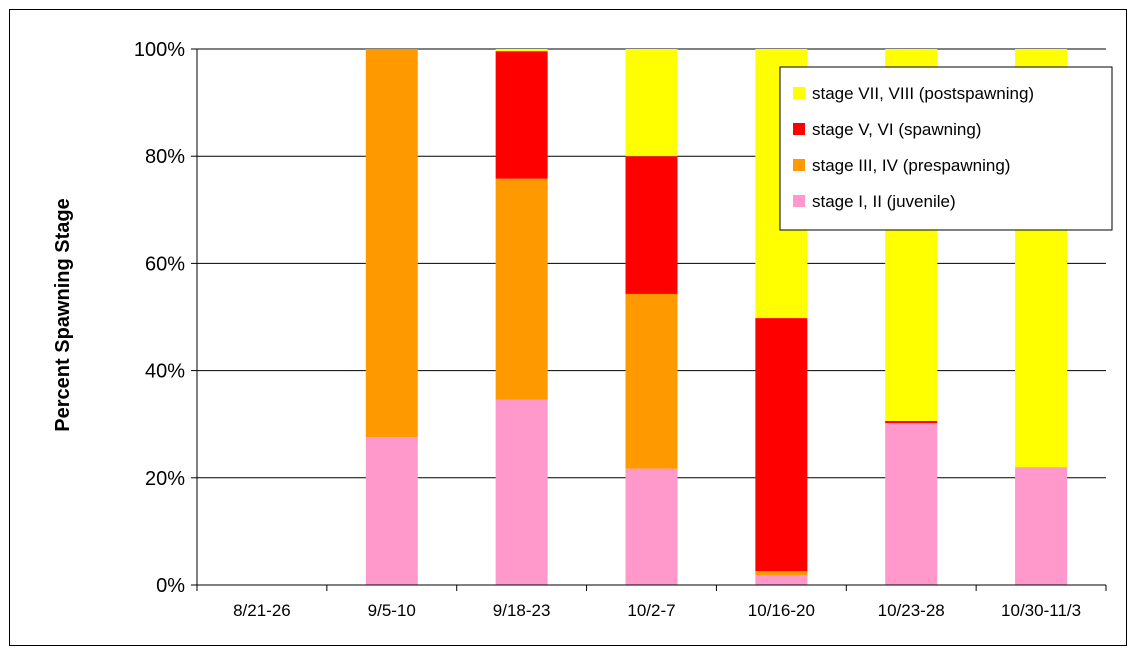 Image resolution: width=1138 pixels, height=656 pixels. What do you see at coordinates (884, 201) in the screenshot?
I see `legend-label: stage I, II (juvenile)` at bounding box center [884, 201].